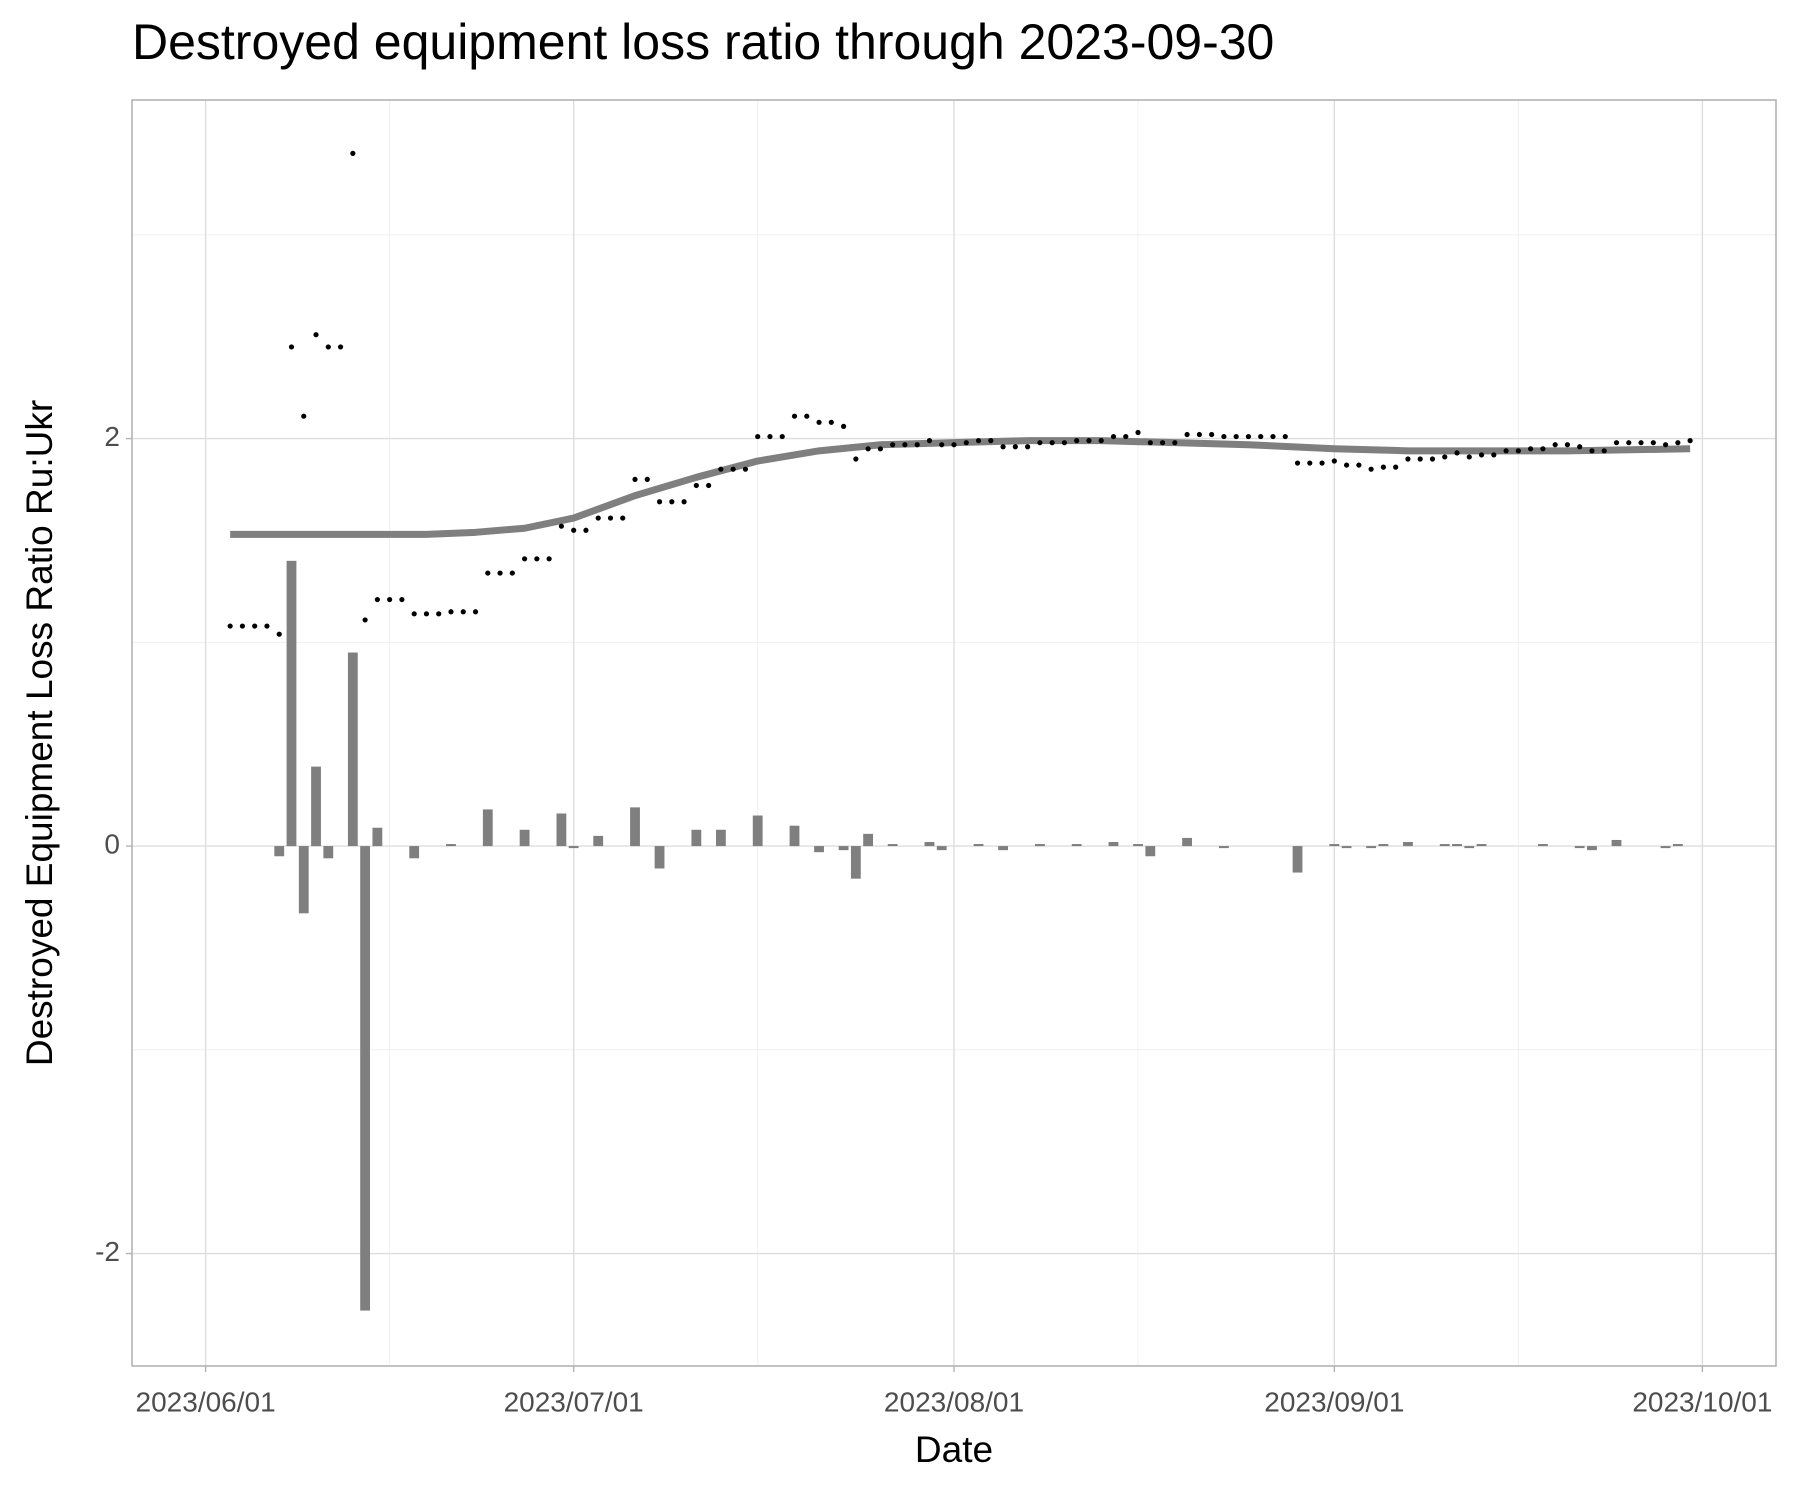  What do you see at coordinates (1334, 1401) in the screenshot?
I see `x-tick-label: 2023/09/01` at bounding box center [1334, 1401].